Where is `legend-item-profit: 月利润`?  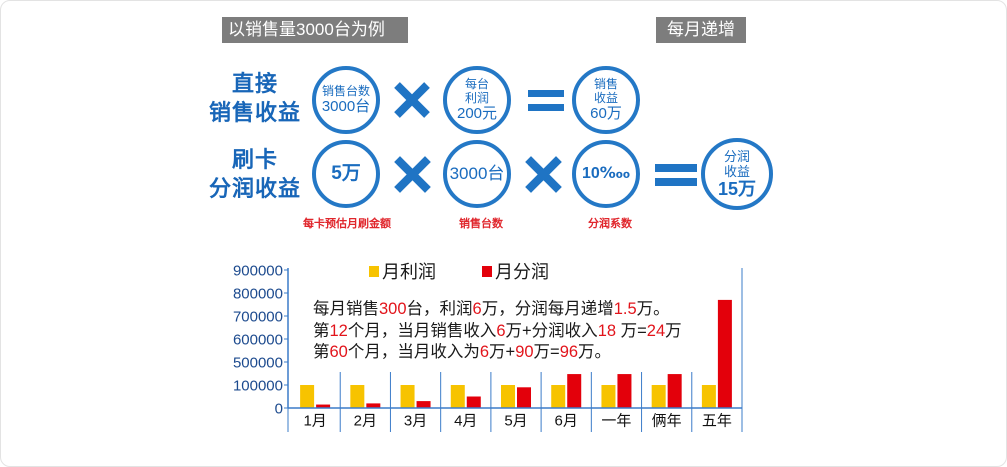 legend-item-profit: 月利润 is located at coordinates (402, 271).